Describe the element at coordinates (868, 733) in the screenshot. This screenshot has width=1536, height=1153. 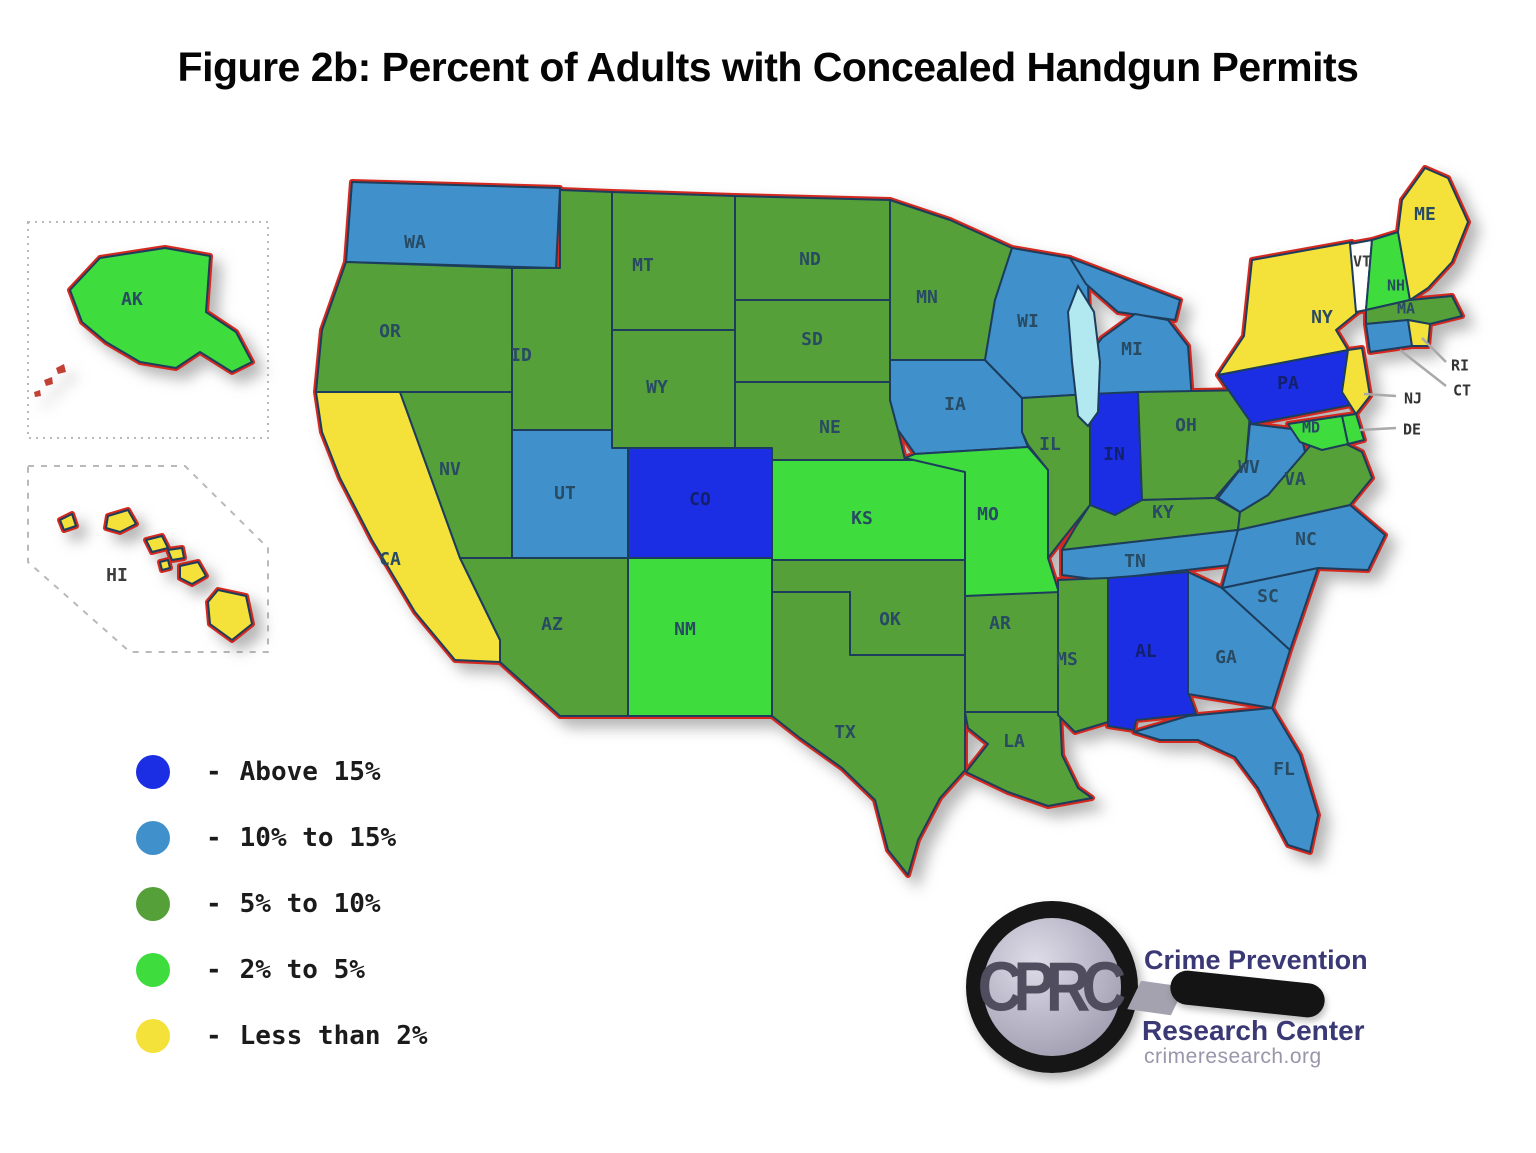
I see `state-tx` at that location.